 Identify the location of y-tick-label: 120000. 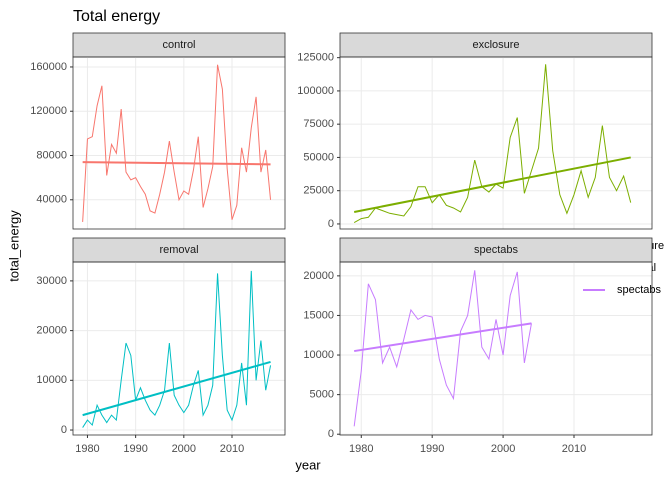
(48, 111).